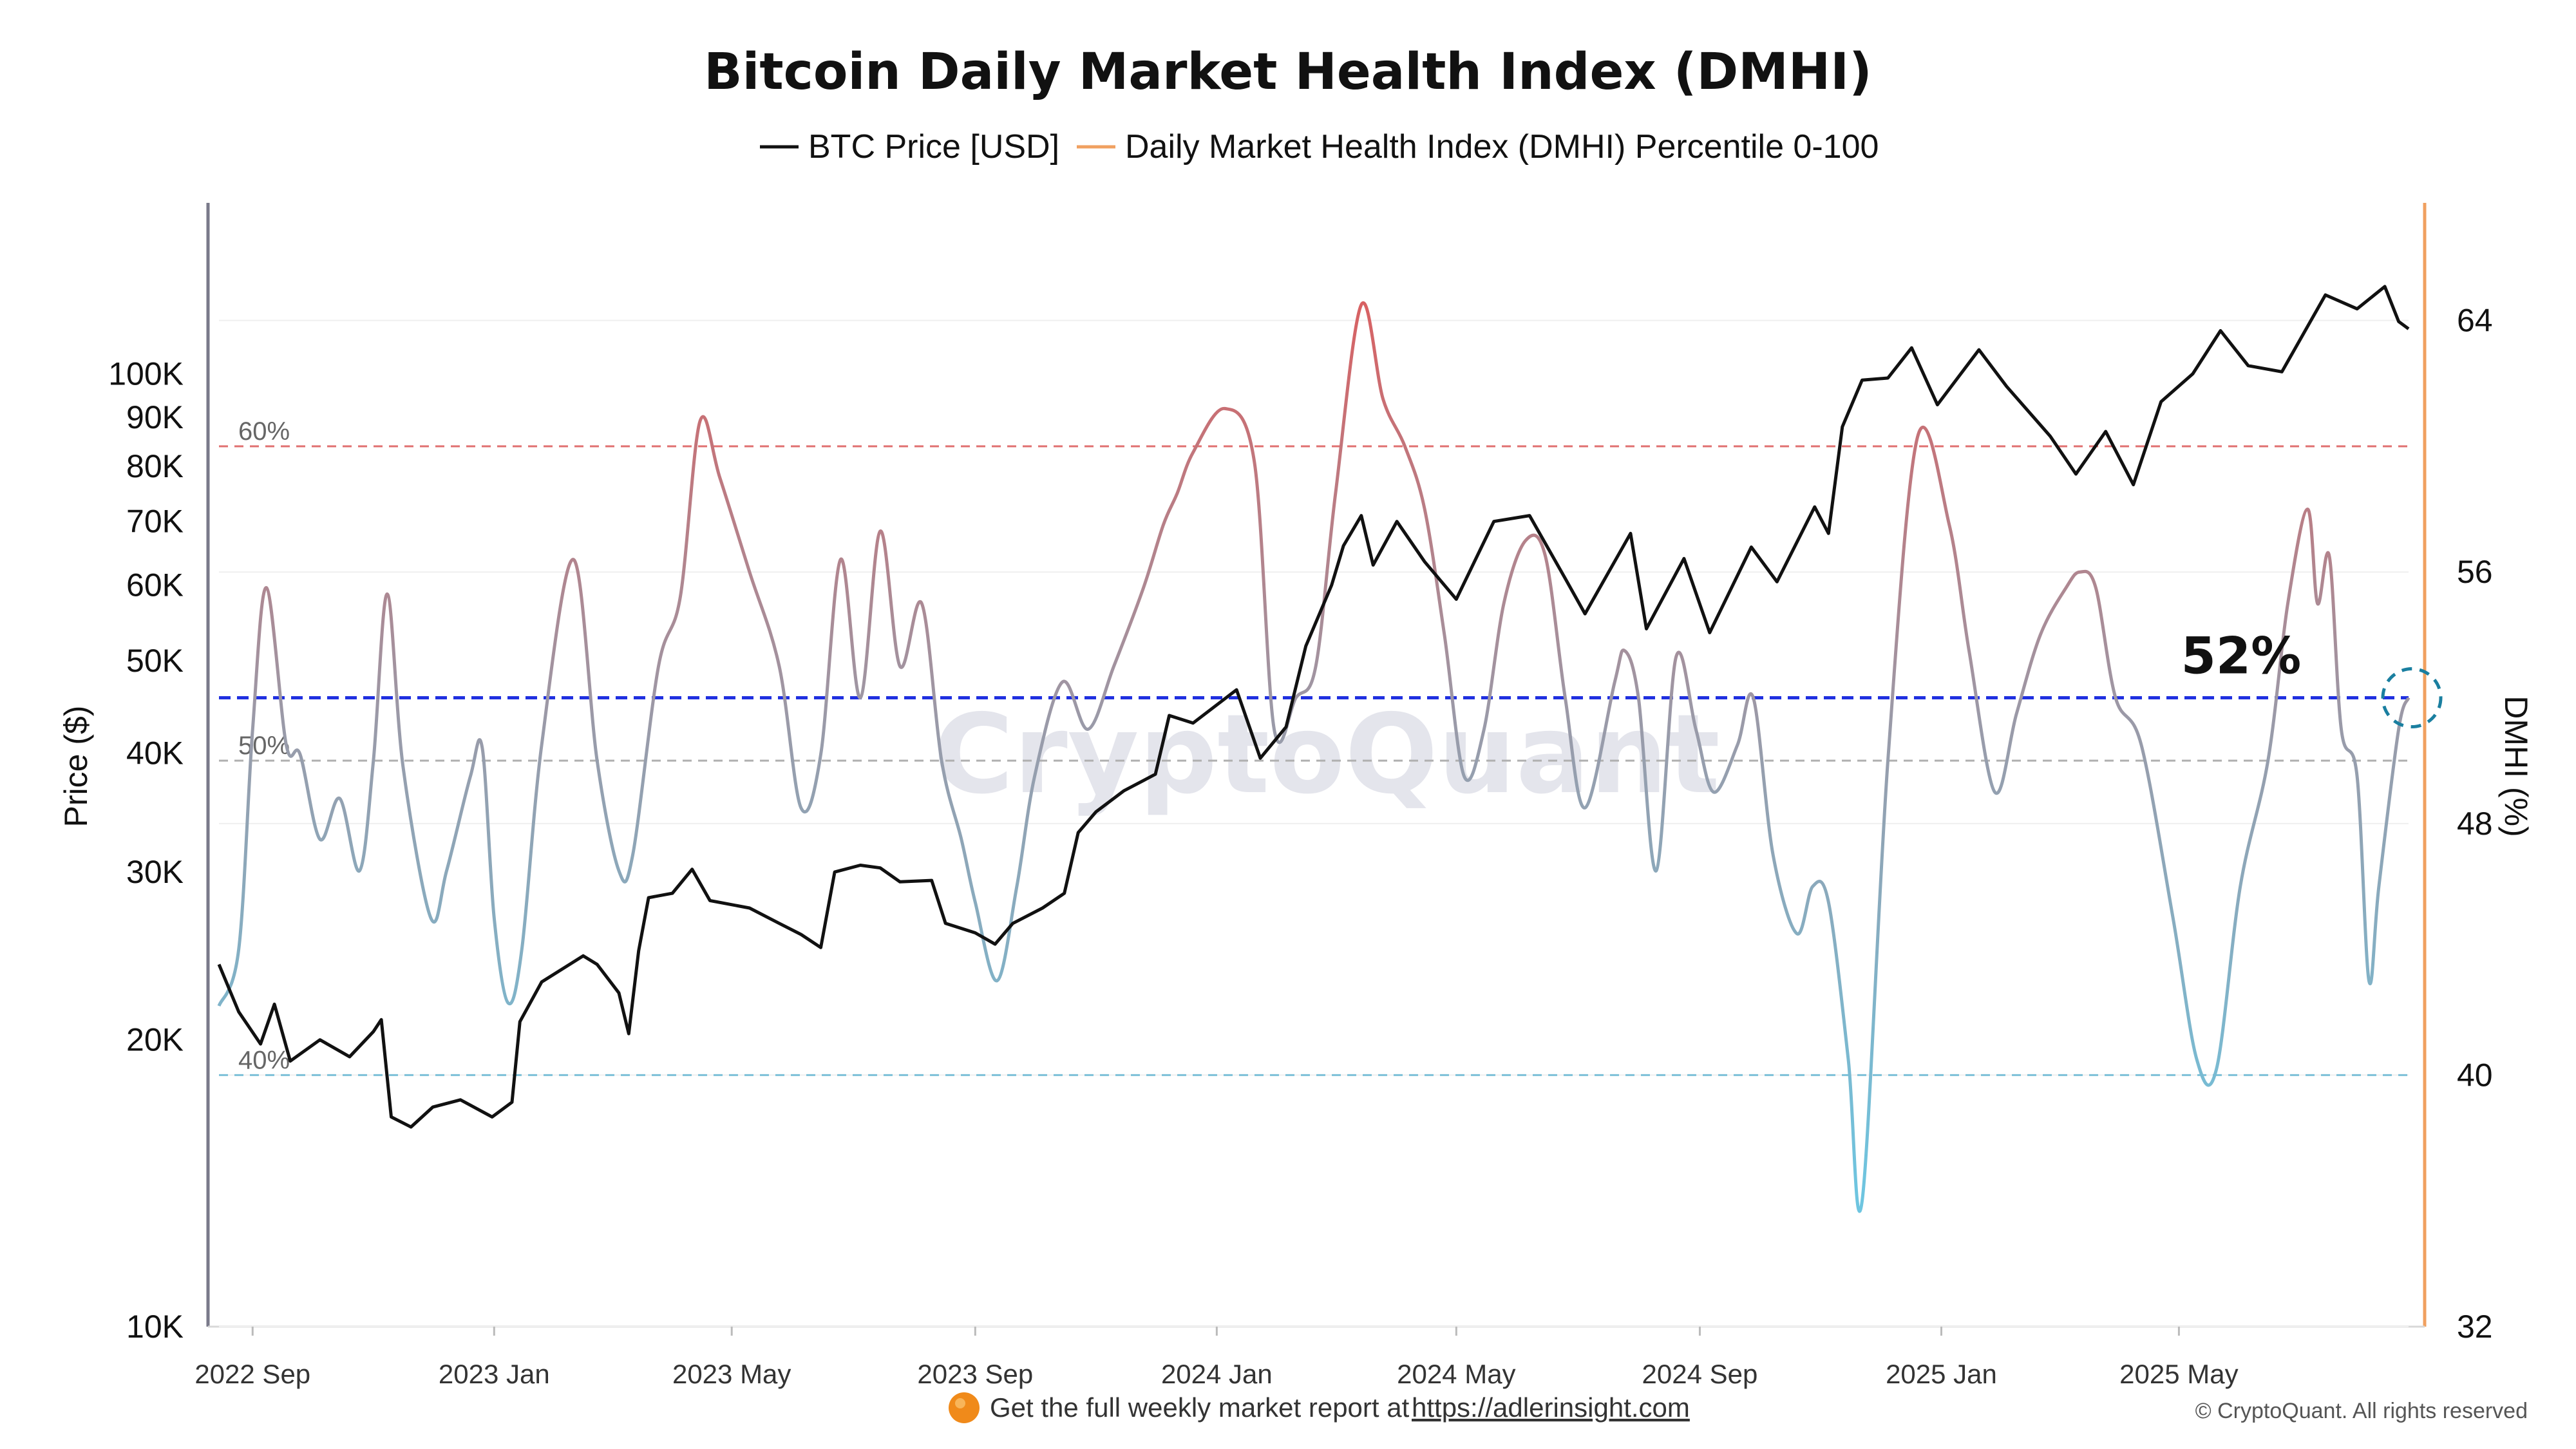  Describe the element at coordinates (155, 1040) in the screenshot. I see `y-left-tick-20K: 20K` at that location.